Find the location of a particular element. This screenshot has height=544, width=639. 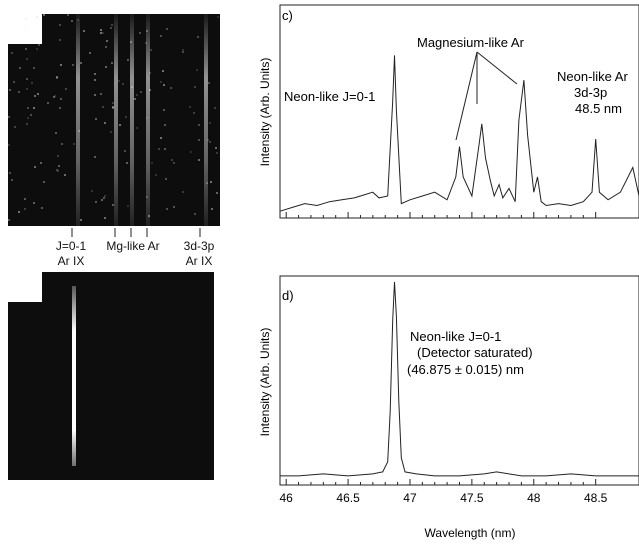

x-tick-label: 47 is located at coordinates (410, 498).